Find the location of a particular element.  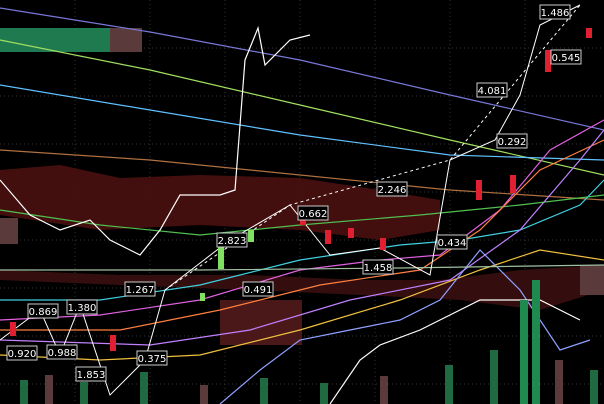

annotation-label: 1.380 is located at coordinates (82, 308).